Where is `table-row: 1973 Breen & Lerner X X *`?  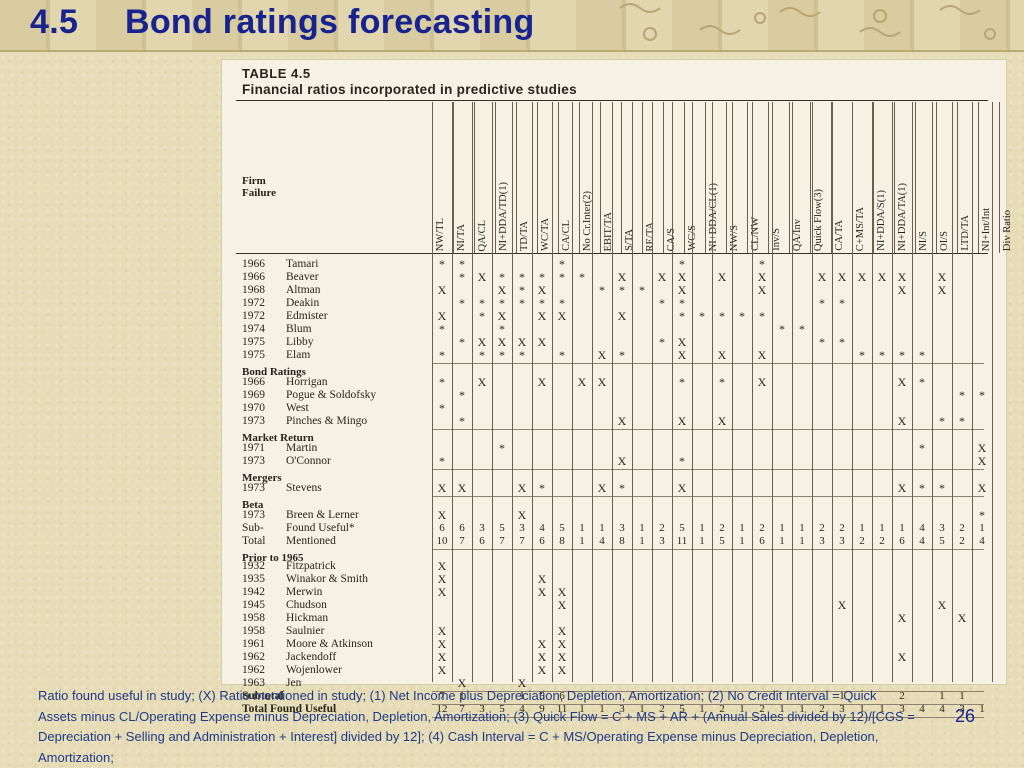 table-row: 1973 Breen & Lerner X X * is located at coordinates (612, 515).